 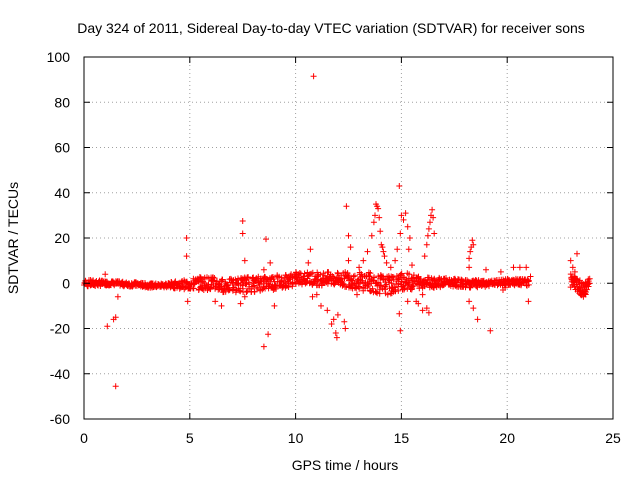 I want to click on y-tick-label: 0, so click(x=66, y=283).